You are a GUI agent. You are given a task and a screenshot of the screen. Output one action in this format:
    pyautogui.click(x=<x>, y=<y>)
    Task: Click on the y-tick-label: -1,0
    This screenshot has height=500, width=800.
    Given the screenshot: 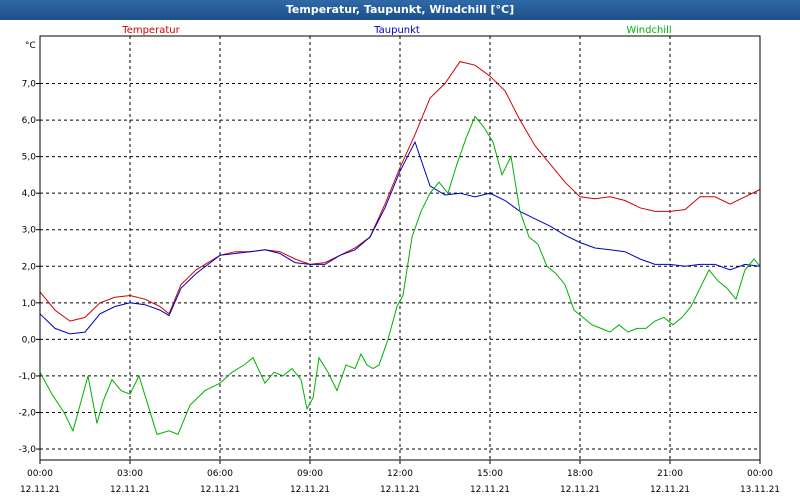 What is the action you would take?
    pyautogui.click(x=27, y=377)
    